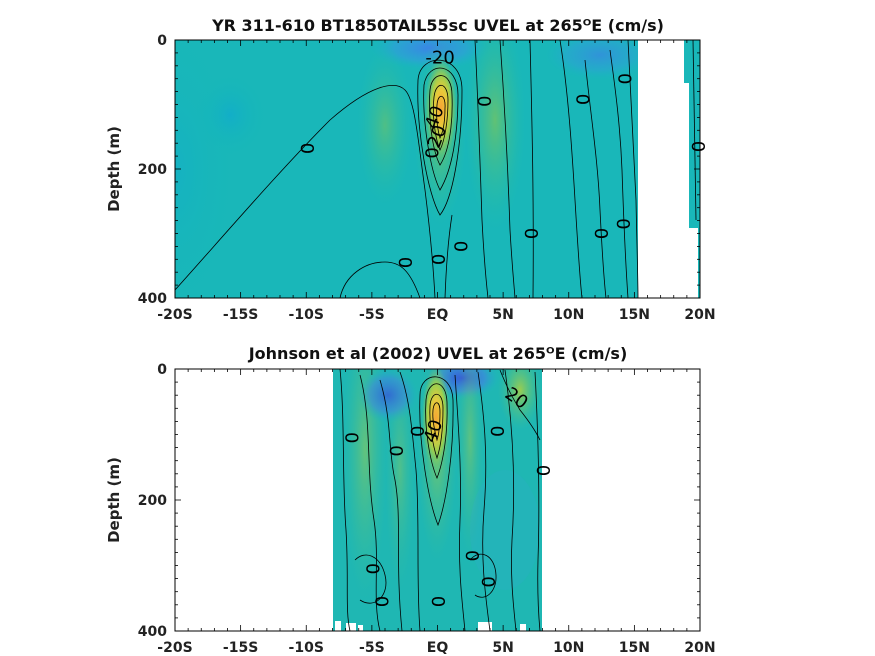 Image resolution: width=875 pixels, height=656 pixels. I want to click on model-westward-flow-north, so click(600, 60).